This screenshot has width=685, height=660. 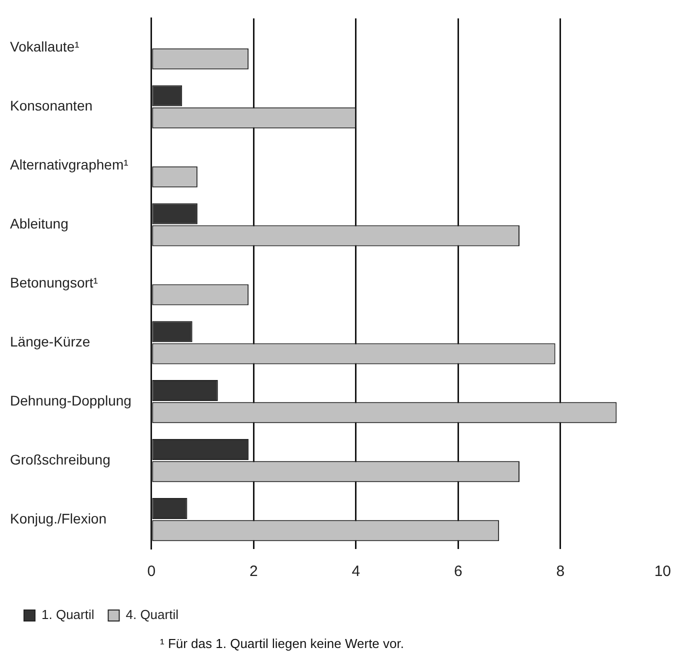 What do you see at coordinates (356, 571) in the screenshot?
I see `x-tick-label: 4` at bounding box center [356, 571].